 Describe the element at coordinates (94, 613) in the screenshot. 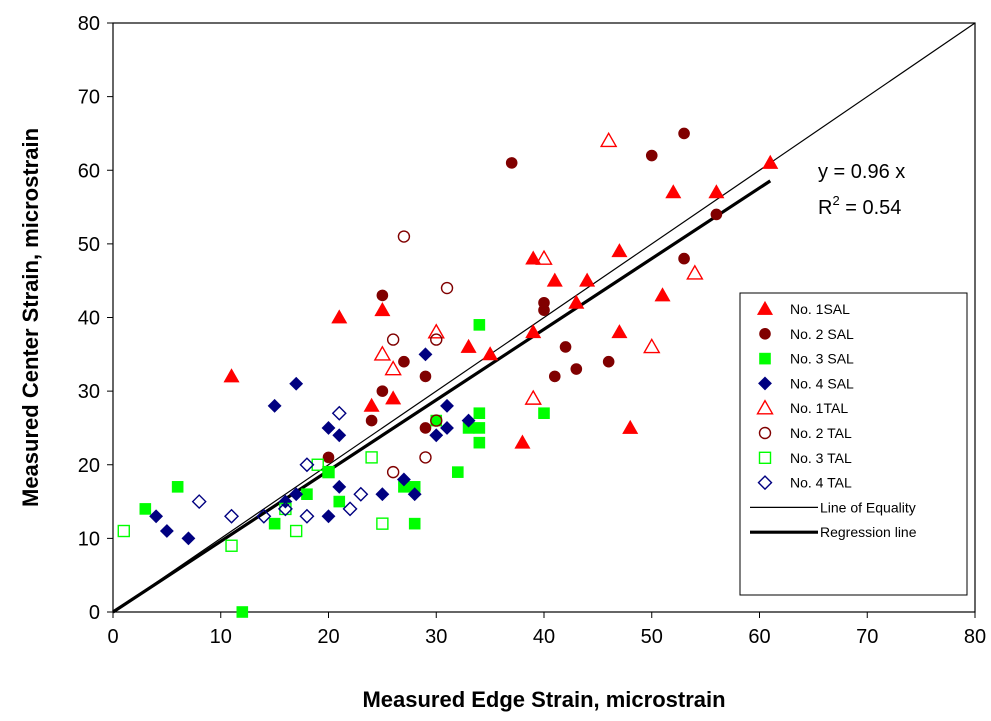

I see `y-tick-label: 0` at that location.